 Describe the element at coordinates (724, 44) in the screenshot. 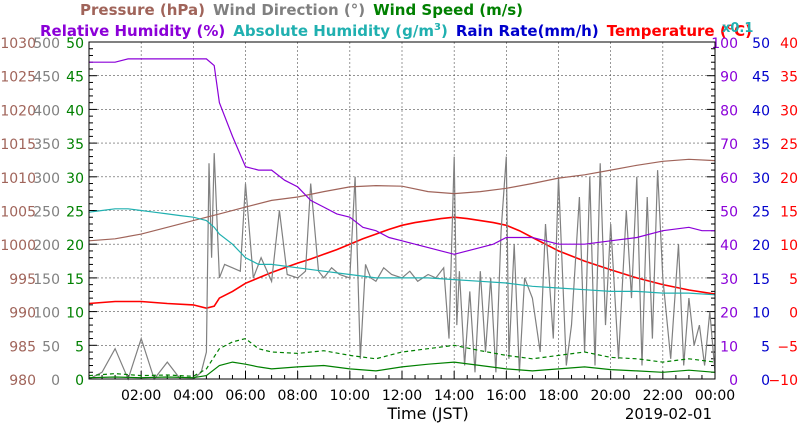

I see `y-tick-label-humidity: 100` at that location.